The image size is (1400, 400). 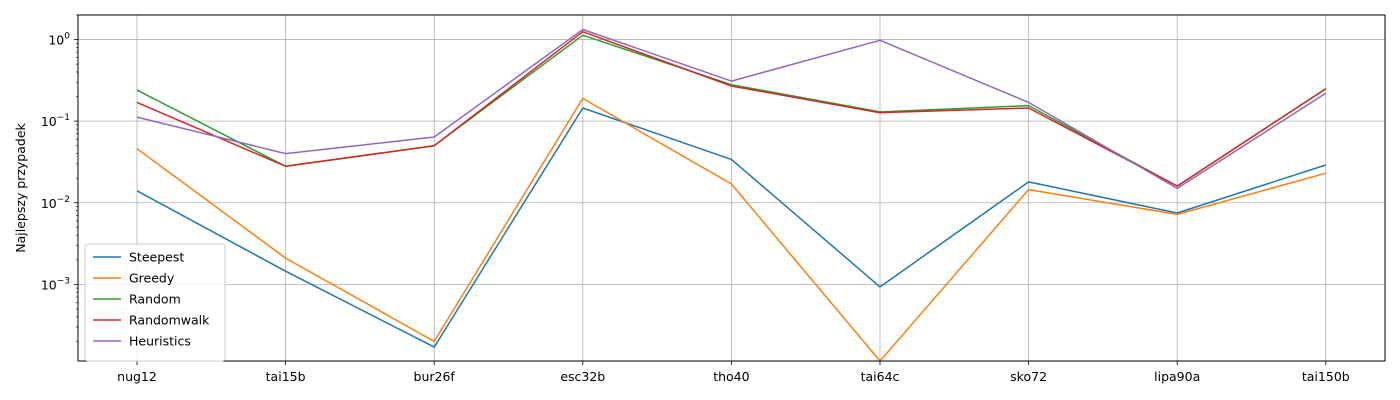 What do you see at coordinates (59, 40) in the screenshot?
I see `y-tick-label: 10⁰` at bounding box center [59, 40].